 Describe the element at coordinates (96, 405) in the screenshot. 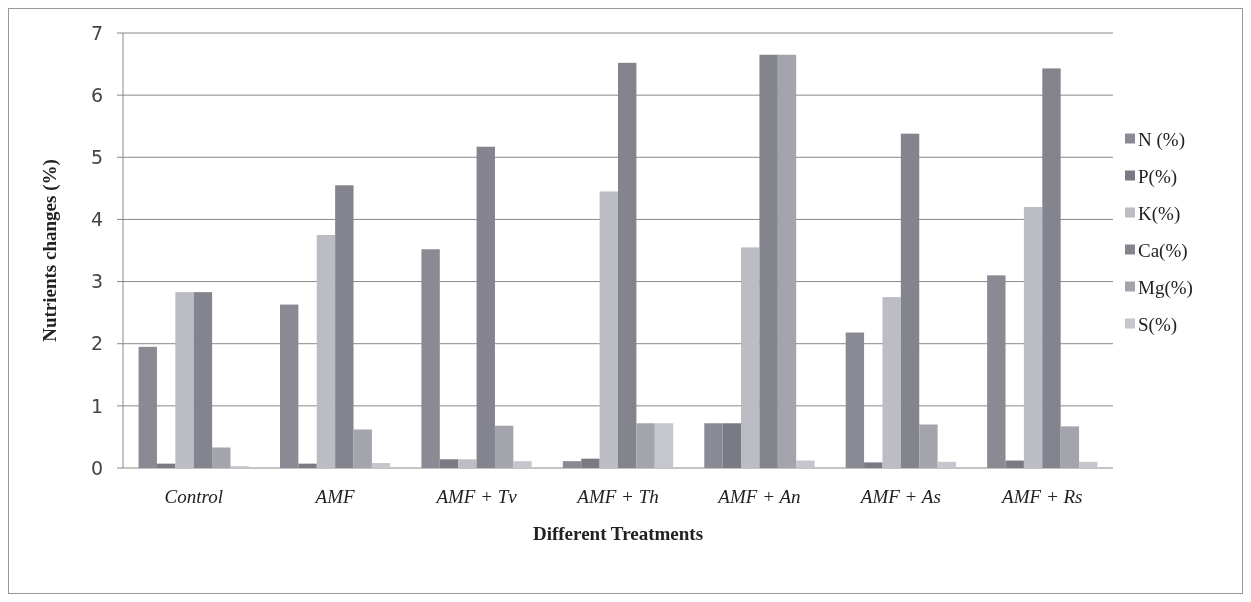

I see `y-tick-label: 1` at that location.